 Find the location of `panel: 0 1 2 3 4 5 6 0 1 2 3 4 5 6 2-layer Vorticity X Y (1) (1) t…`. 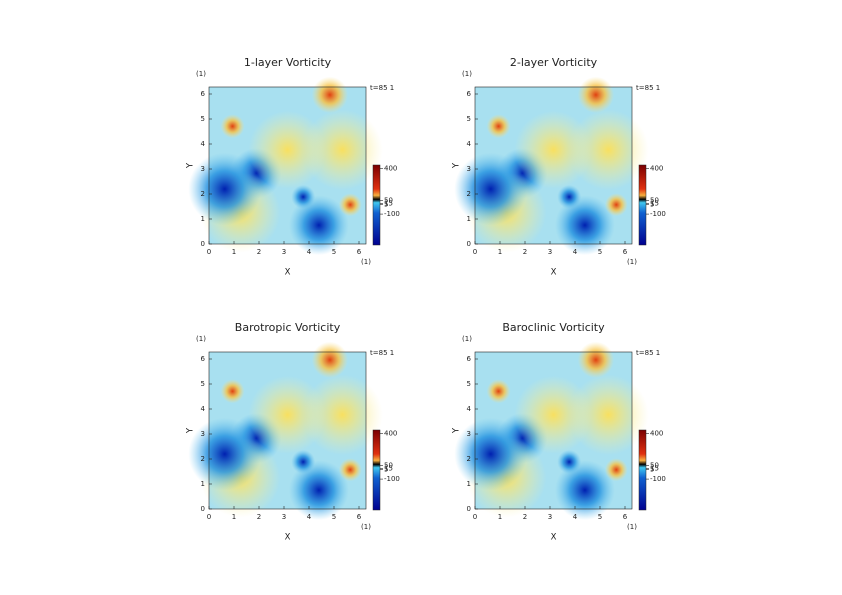

panel: 0 1 2 3 4 5 6 0 1 2 3 4 5 6 2-layer Vorticity X Y (1) (1) t… is located at coordinates (559, 167).